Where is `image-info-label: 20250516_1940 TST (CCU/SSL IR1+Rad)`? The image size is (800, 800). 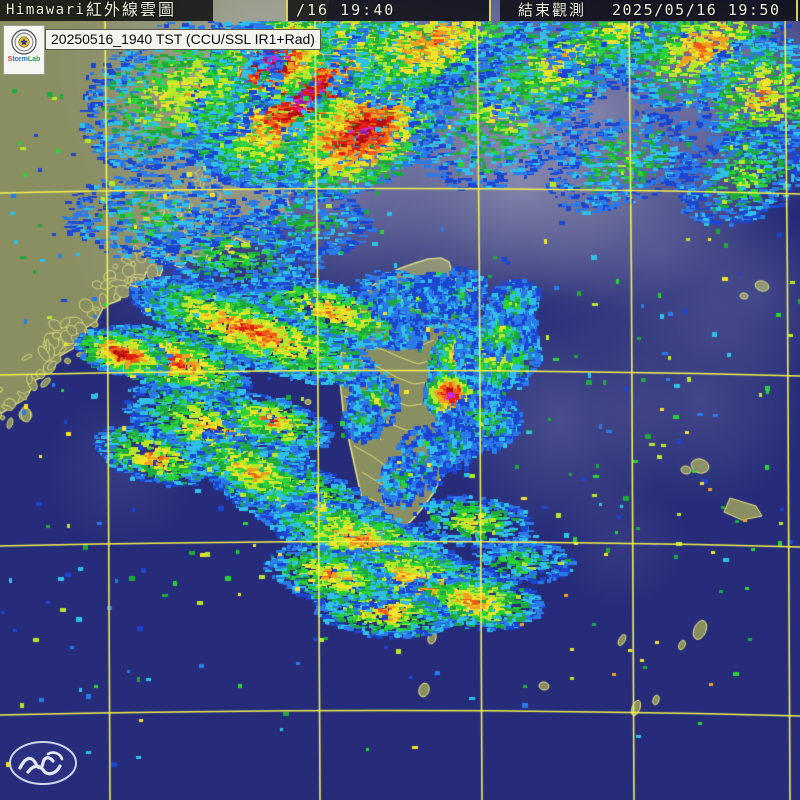
image-info-label: 20250516_1940 TST (CCU/SSL IR1+Rad) is located at coordinates (183, 39).